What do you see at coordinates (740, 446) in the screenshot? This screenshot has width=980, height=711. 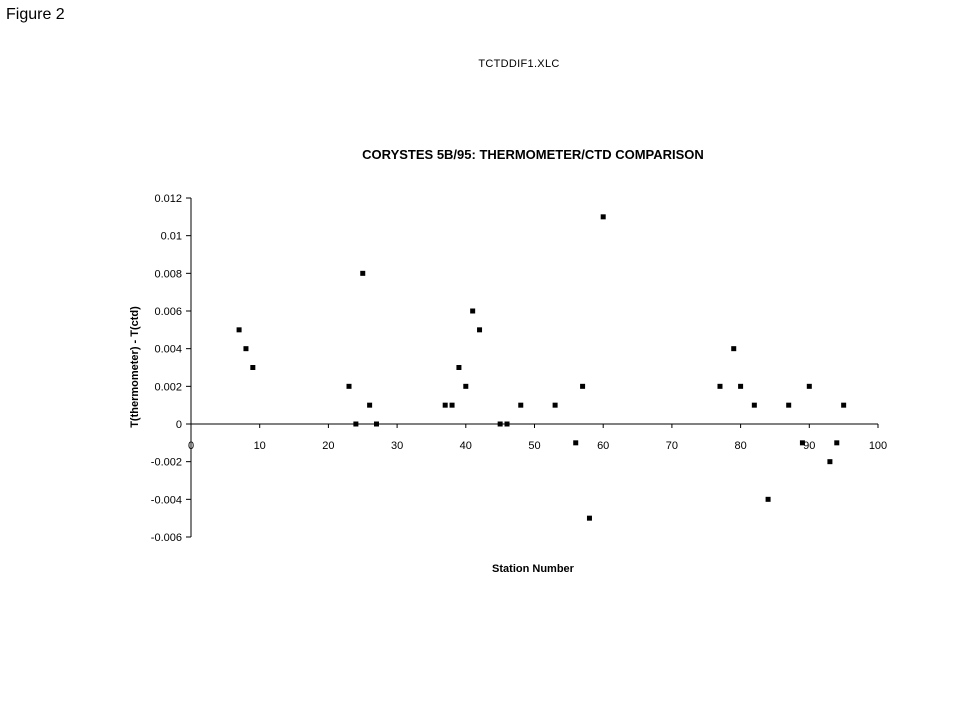 I see `x-tick-label: 80` at bounding box center [740, 446].